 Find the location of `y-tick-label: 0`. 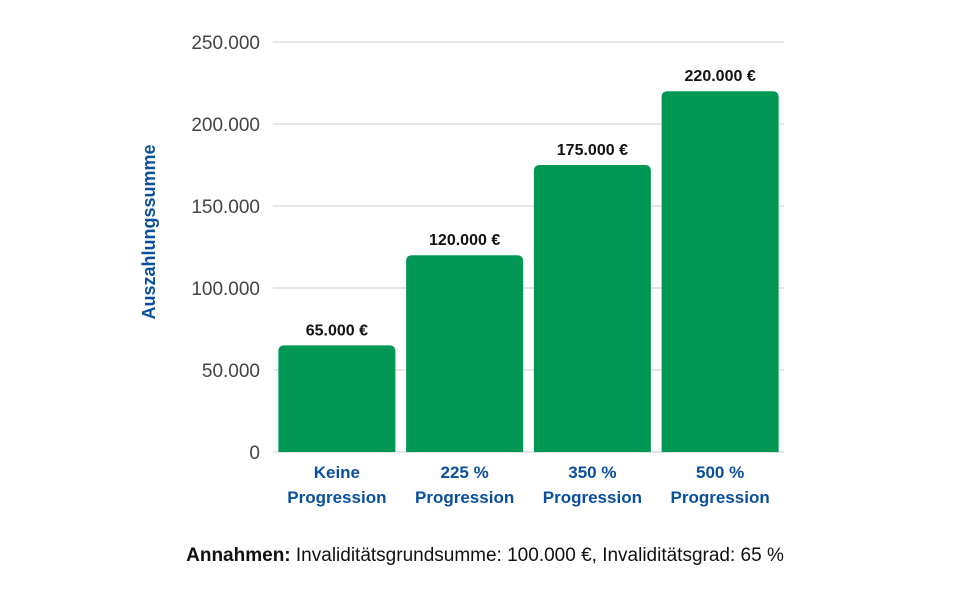

y-tick-label: 0 is located at coordinates (254, 453).